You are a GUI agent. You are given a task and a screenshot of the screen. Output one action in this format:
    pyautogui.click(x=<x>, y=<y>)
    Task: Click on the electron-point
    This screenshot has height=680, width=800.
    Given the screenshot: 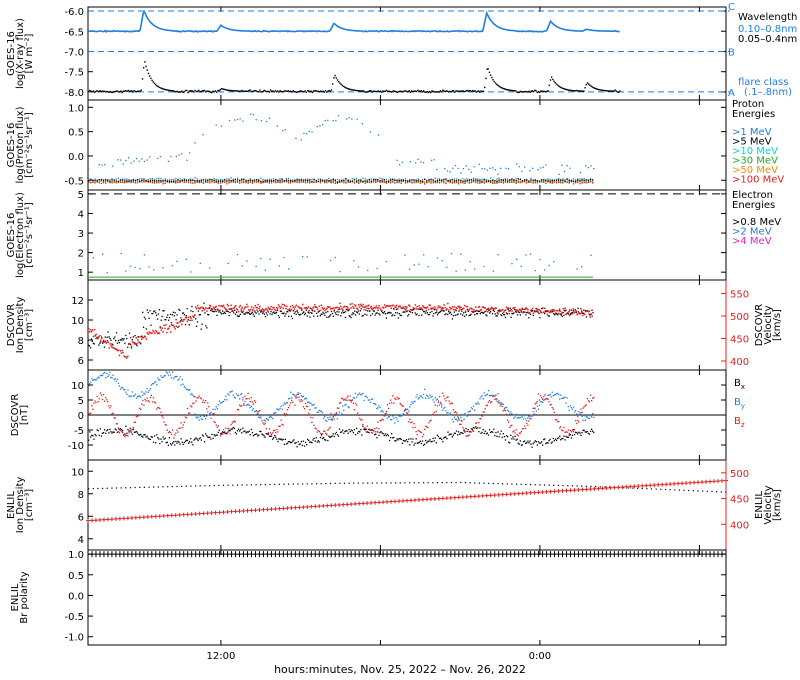 What is the action you would take?
    pyautogui.click(x=377, y=268)
    